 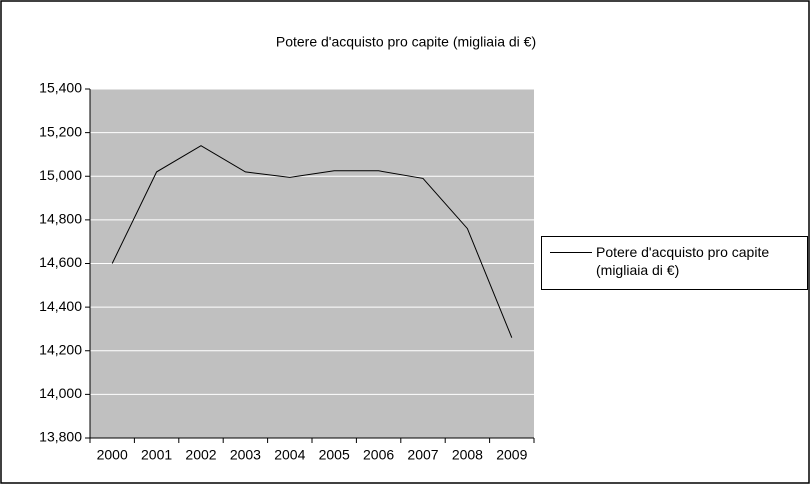 I want to click on x-tick-label: 2004, so click(x=289, y=455).